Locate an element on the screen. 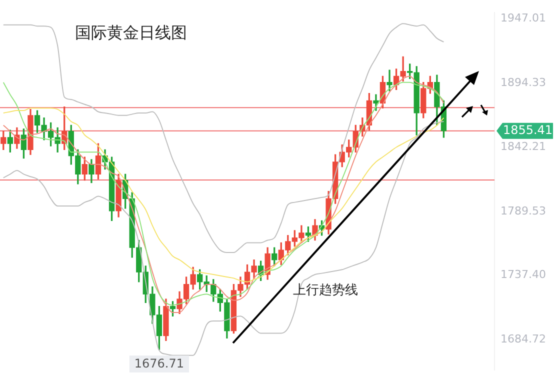 This screenshot has width=554, height=386. annotation: 1676.71 is located at coordinates (159, 363).